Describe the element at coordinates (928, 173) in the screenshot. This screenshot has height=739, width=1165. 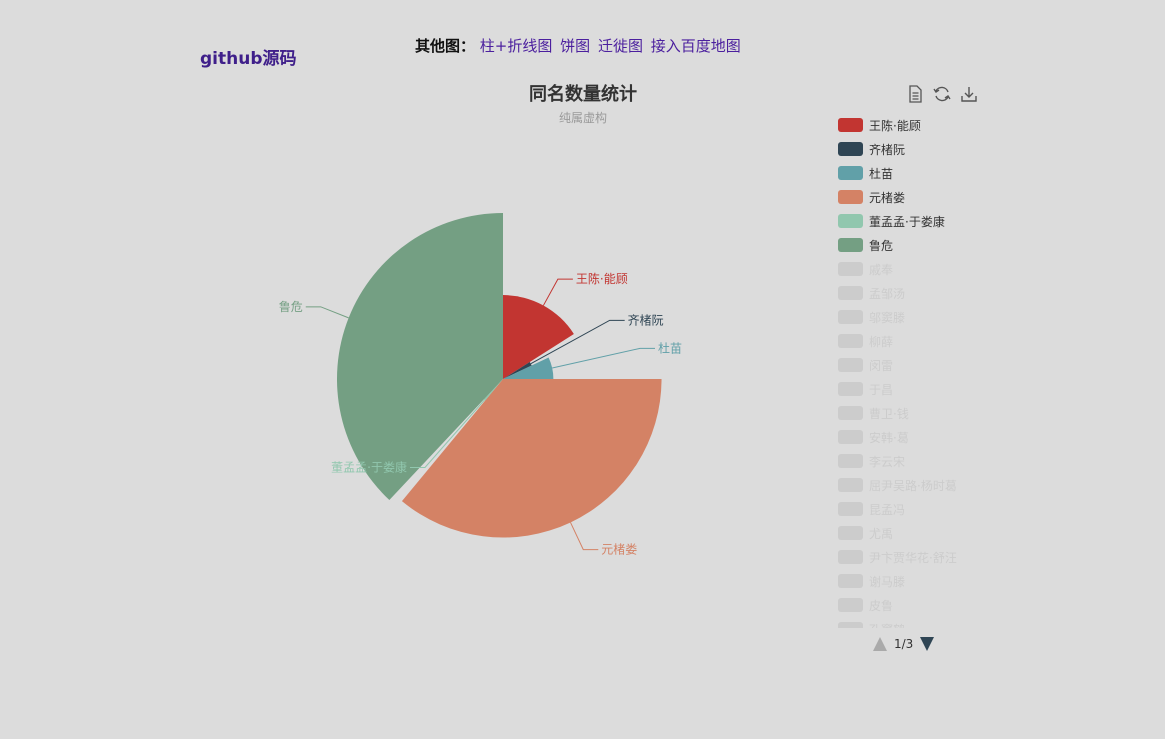
I see `legend-item: 杜苗` at that location.